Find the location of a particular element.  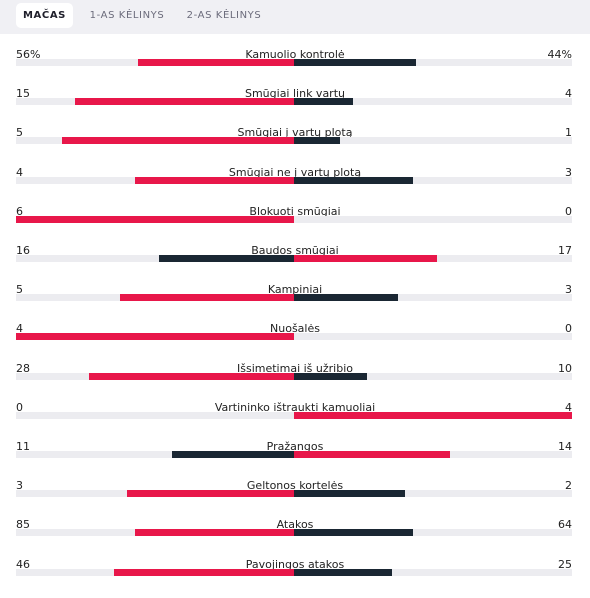

home-value: 28 is located at coordinates (23, 368).